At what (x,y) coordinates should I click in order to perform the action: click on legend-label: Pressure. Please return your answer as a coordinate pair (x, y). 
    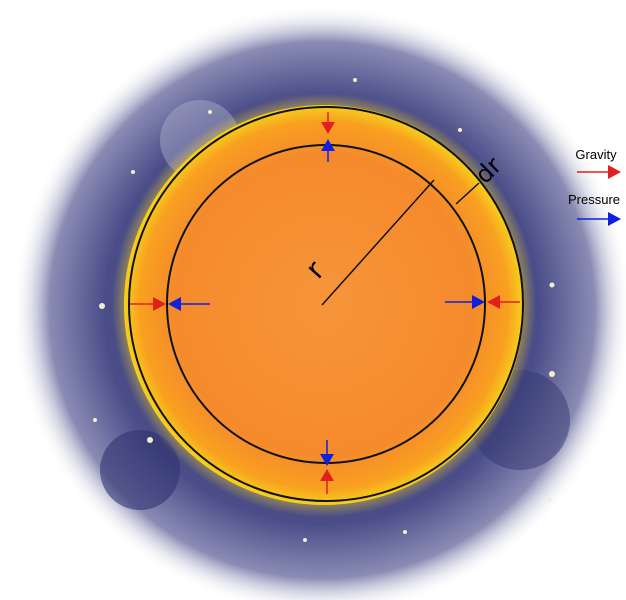
    Looking at the image, I should click on (594, 199).